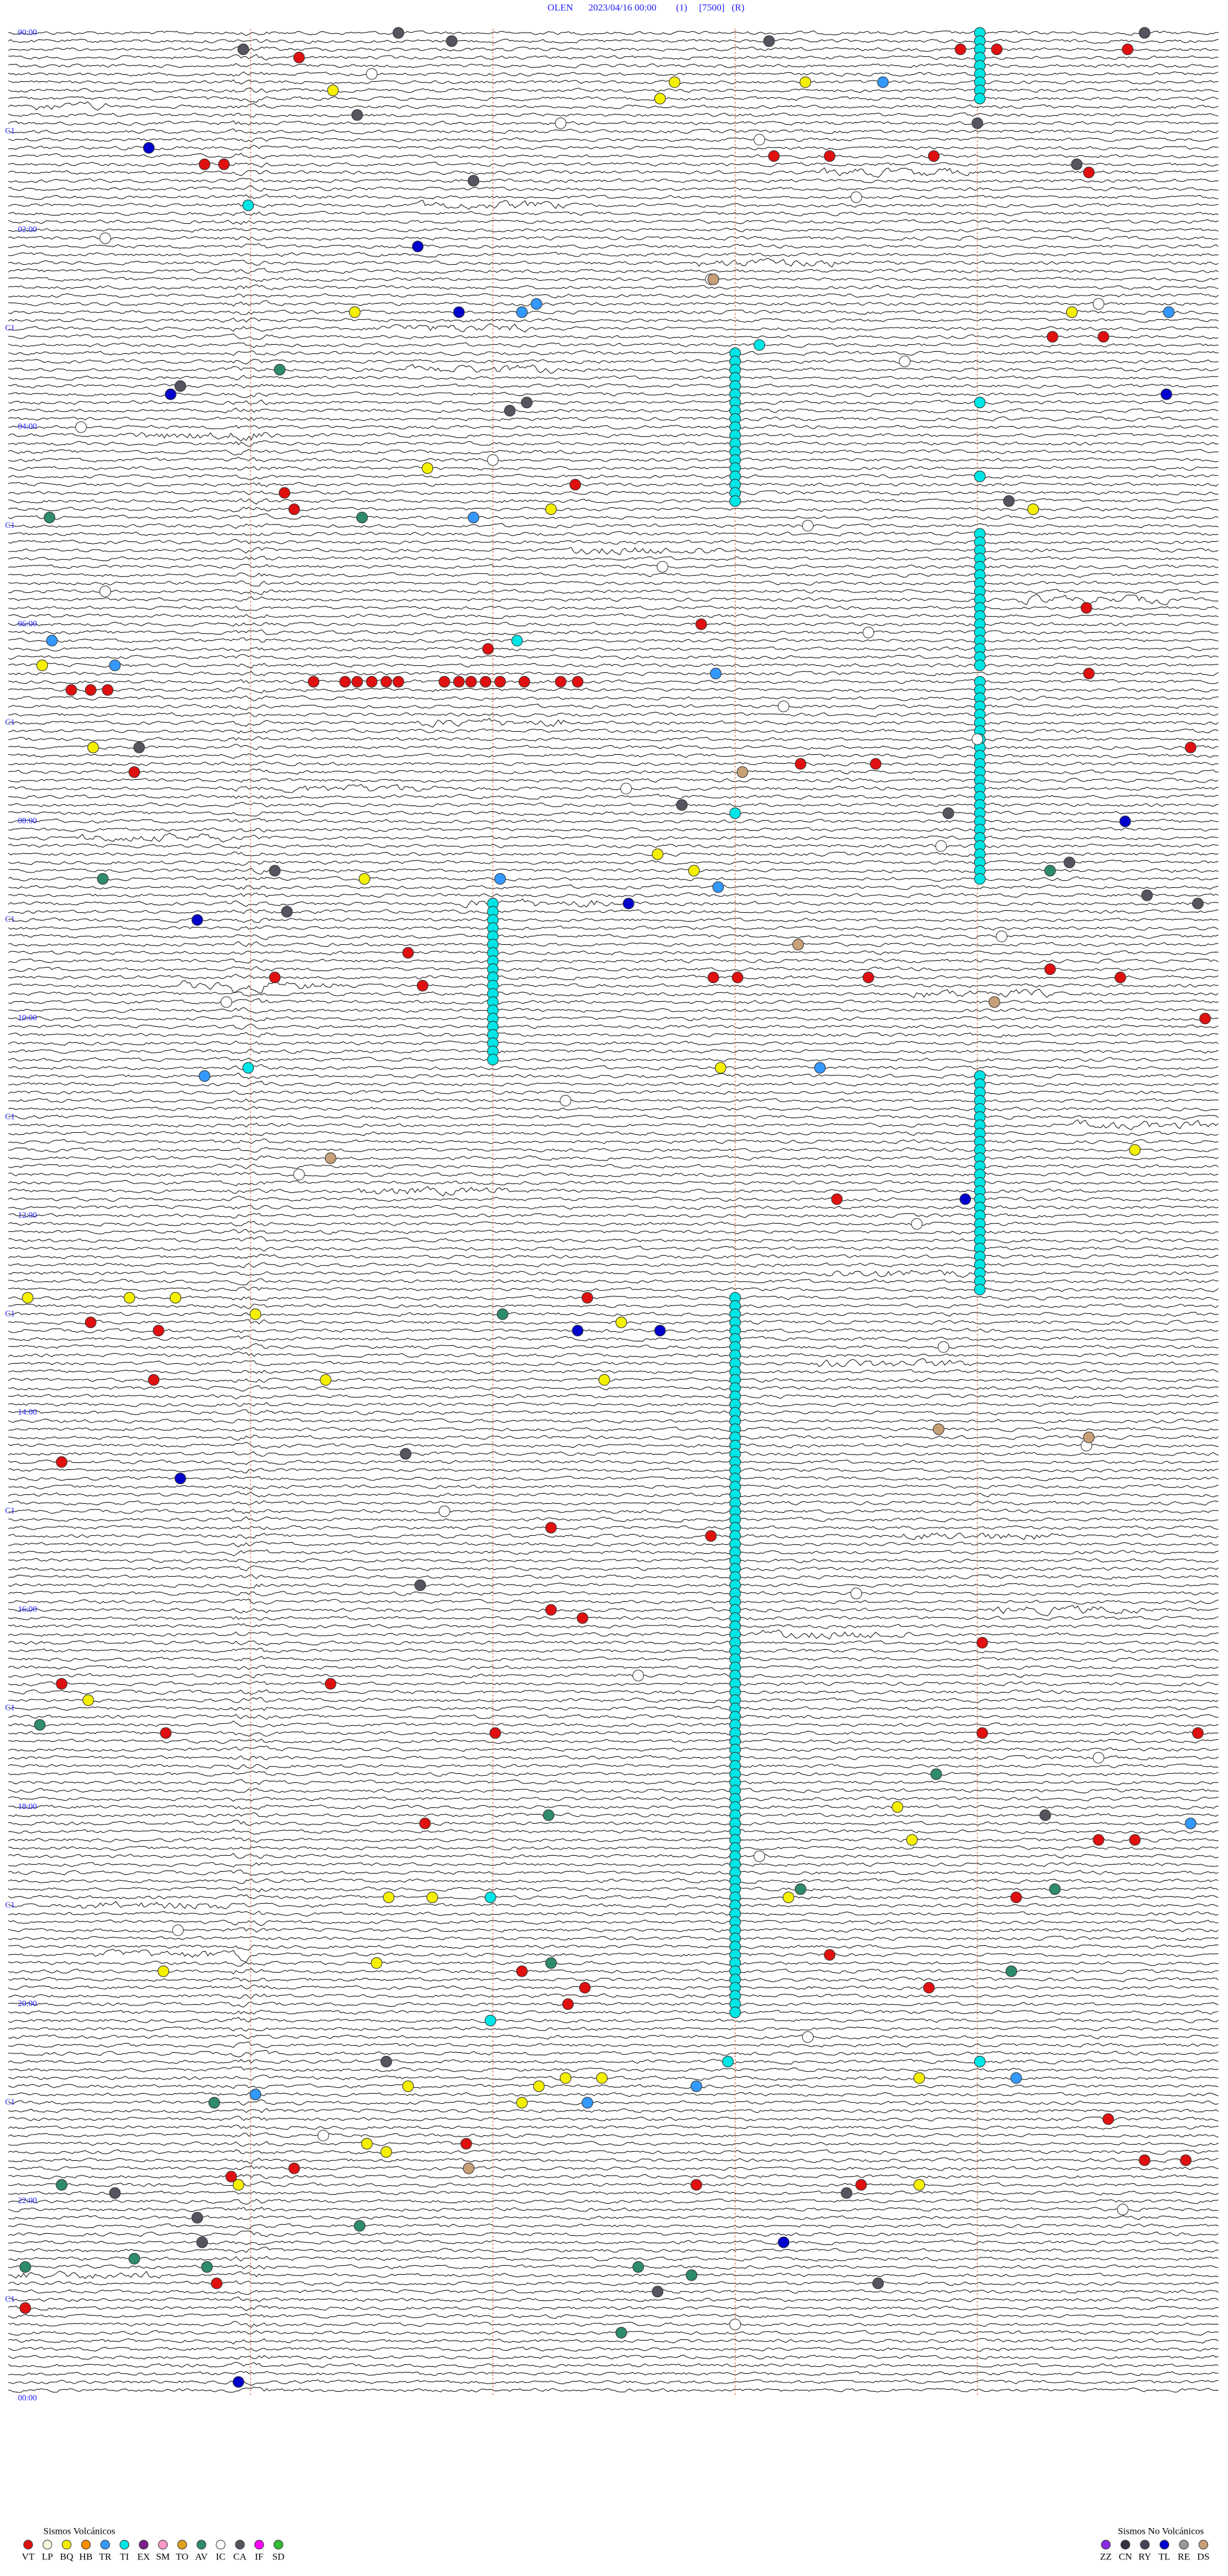 The width and height of the screenshot is (1228, 2576). I want to click on hour-label: 16:00, so click(27, 1609).